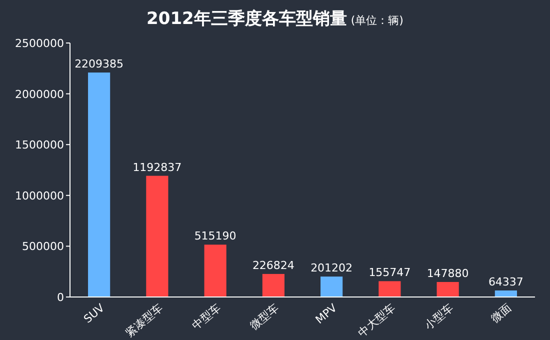 The image size is (550, 340). What do you see at coordinates (207, 317) in the screenshot?
I see `x-tick-label: 中型车` at bounding box center [207, 317].